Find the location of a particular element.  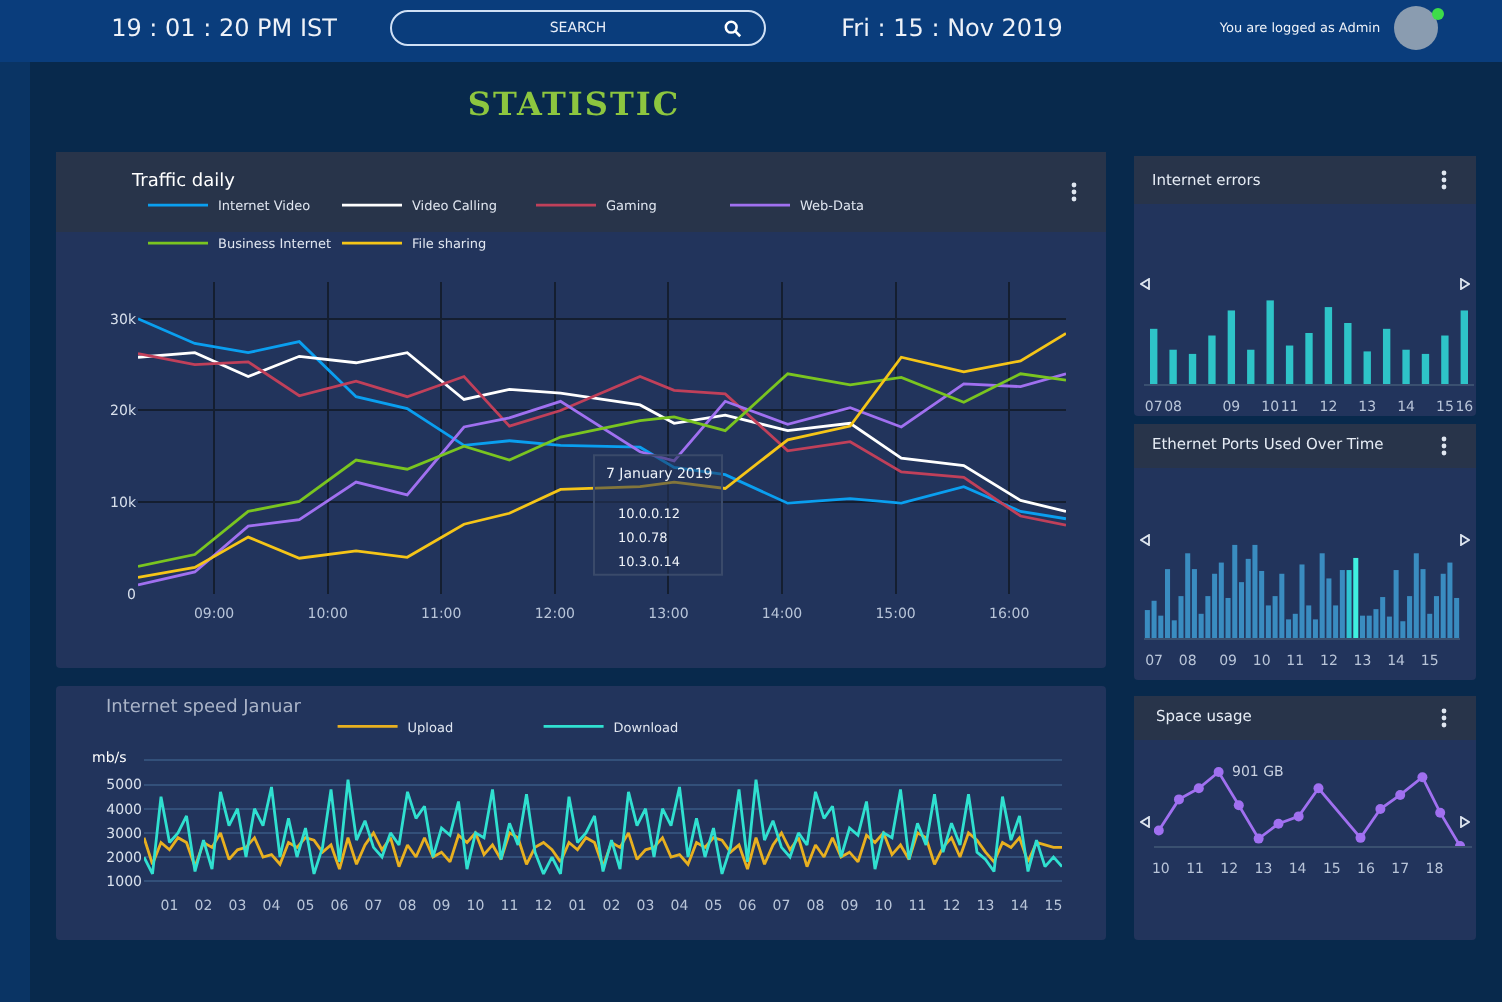

chart-title: Traffic daily is located at coordinates (183, 182).